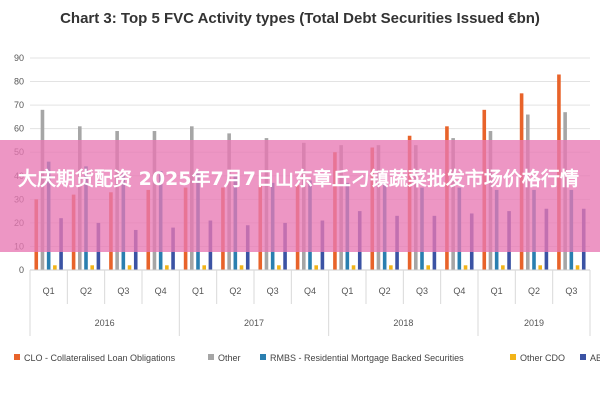 The height and width of the screenshot is (400, 600). Describe the element at coordinates (19, 58) in the screenshot. I see `y-tick-label: 90` at that location.